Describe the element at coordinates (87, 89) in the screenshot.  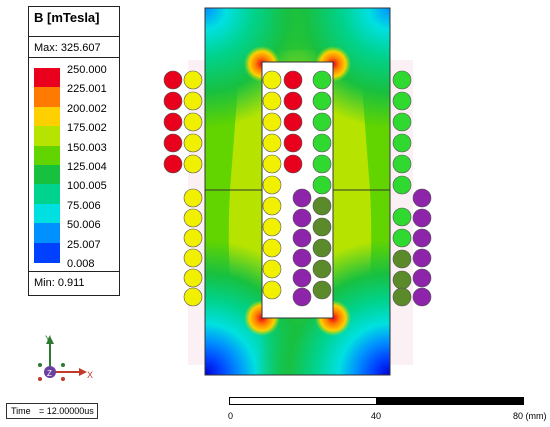
I see `legend-level: 225.001` at that location.